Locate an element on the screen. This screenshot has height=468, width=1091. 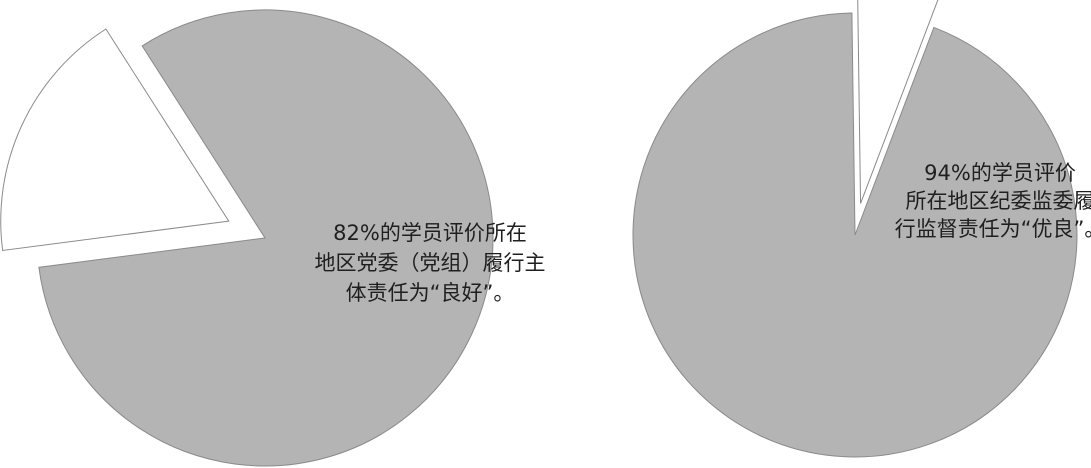
slice-data-label-line: 行监督责任为“优良”。 is located at coordinates (993, 229).